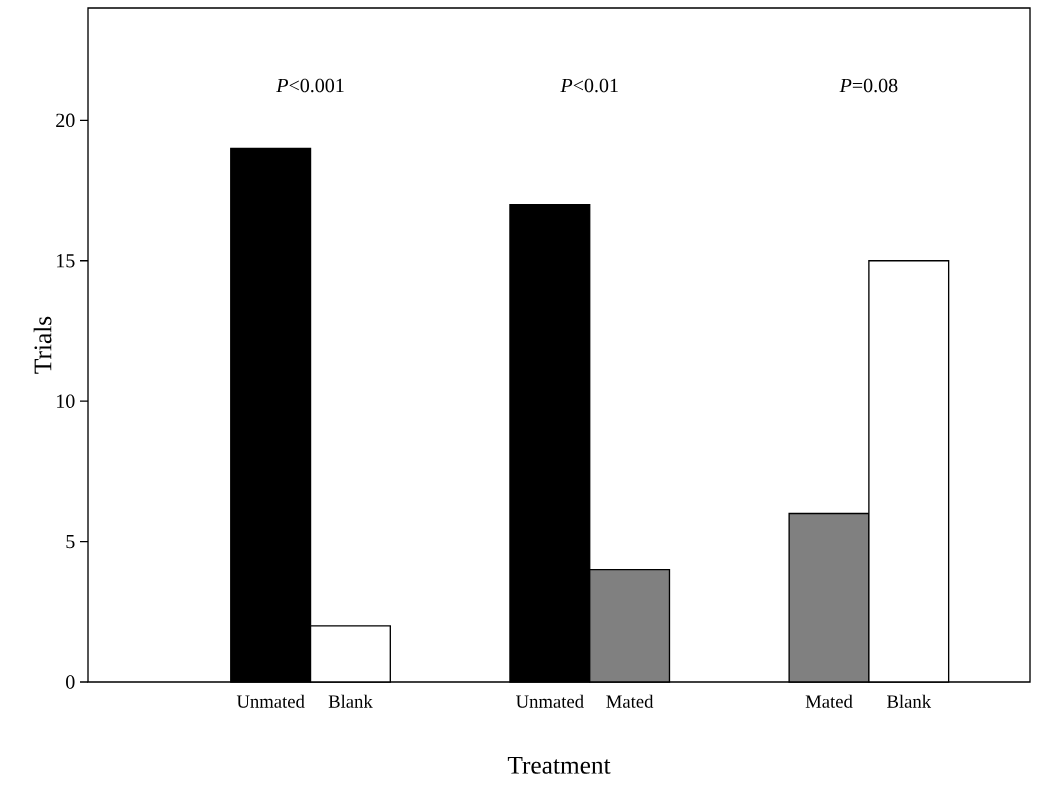 Image resolution: width=1063 pixels, height=800 pixels. Describe the element at coordinates (868, 85) in the screenshot. I see `annotation: P=0.08` at that location.